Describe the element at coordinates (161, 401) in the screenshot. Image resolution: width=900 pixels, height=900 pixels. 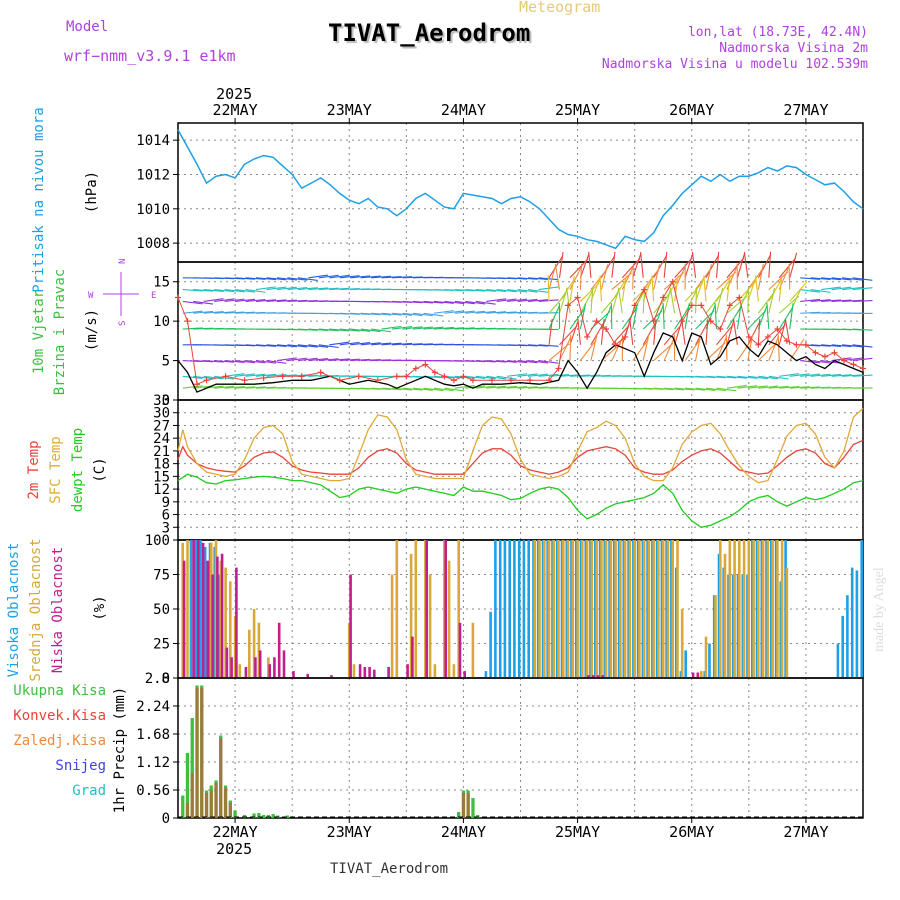
I see `temperature-ytick-label: 33` at that location.